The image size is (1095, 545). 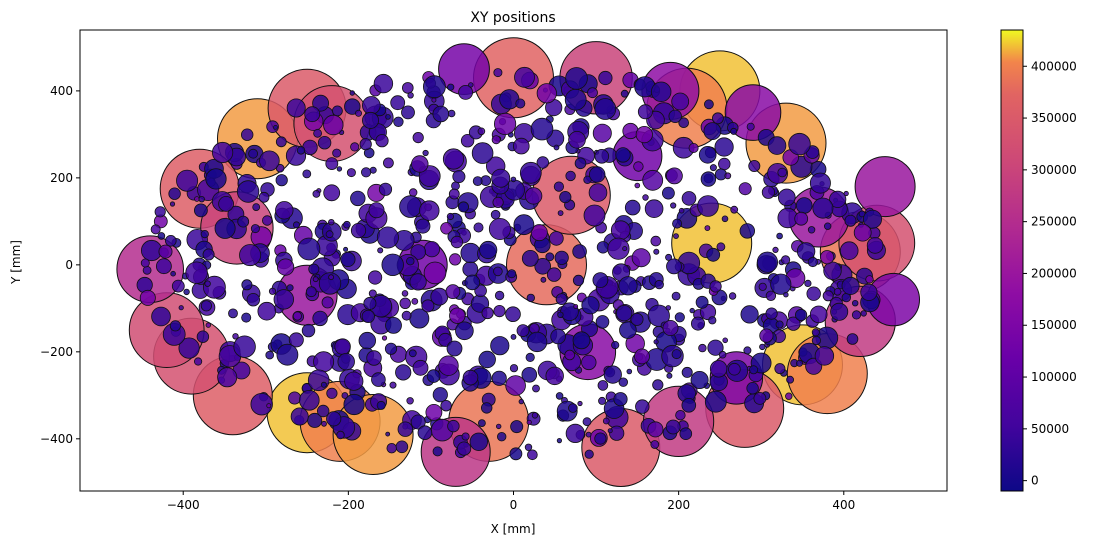 What do you see at coordinates (885, 187) in the screenshot?
I see `data-point` at bounding box center [885, 187].